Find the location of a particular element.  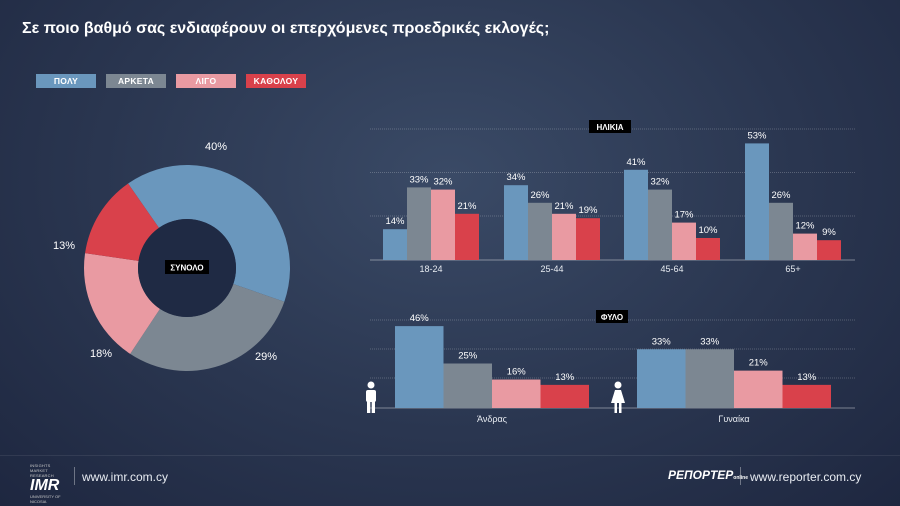

donut-value-label: 18% is located at coordinates (101, 354).